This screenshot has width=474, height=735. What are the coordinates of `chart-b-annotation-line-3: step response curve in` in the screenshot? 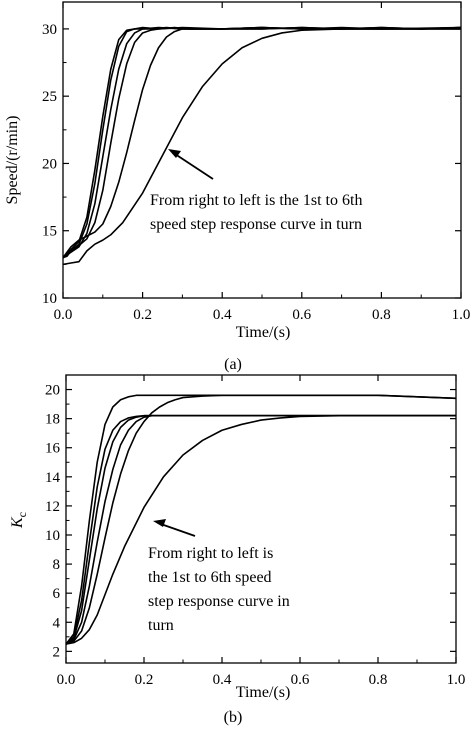 It's located at (219, 601).